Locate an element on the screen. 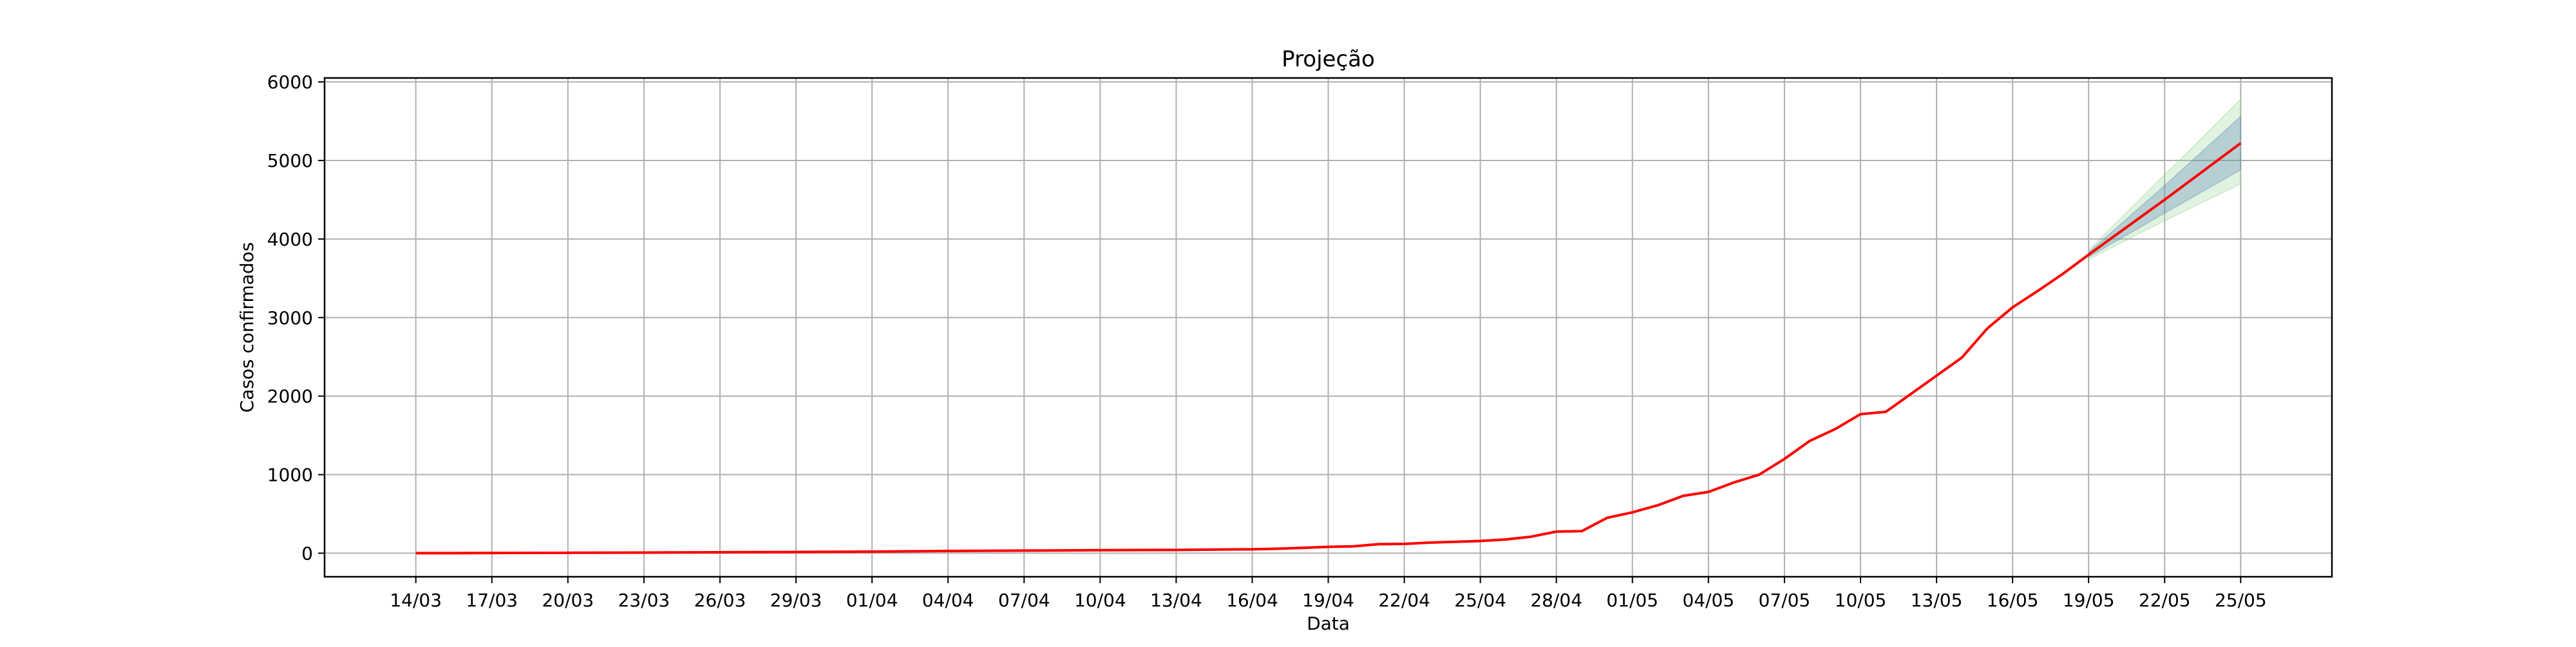  band-layer is located at coordinates (2165, 179).